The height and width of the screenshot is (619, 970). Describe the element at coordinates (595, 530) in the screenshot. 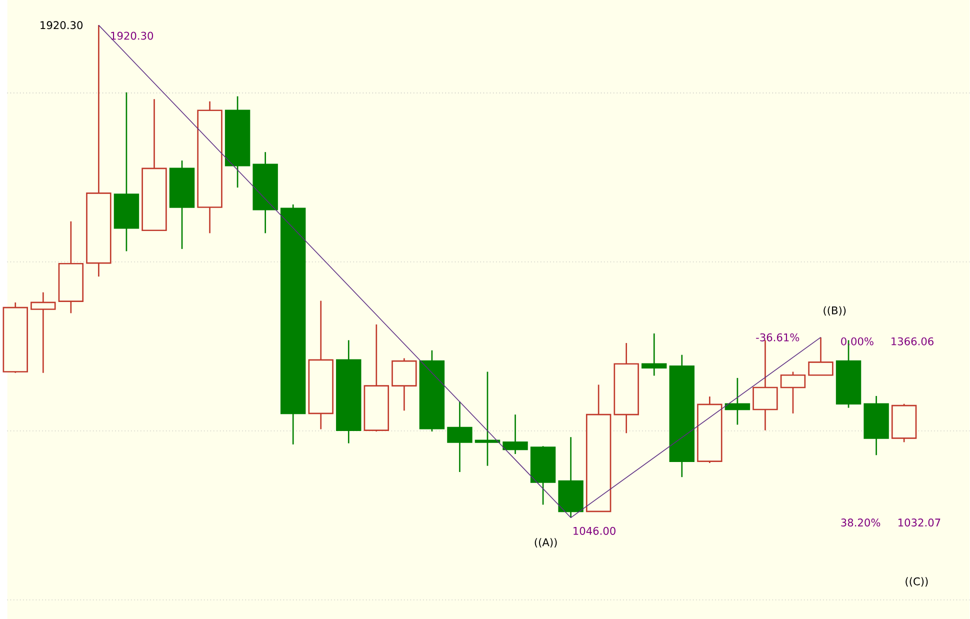

I see `annotation: 1046.00` at that location.